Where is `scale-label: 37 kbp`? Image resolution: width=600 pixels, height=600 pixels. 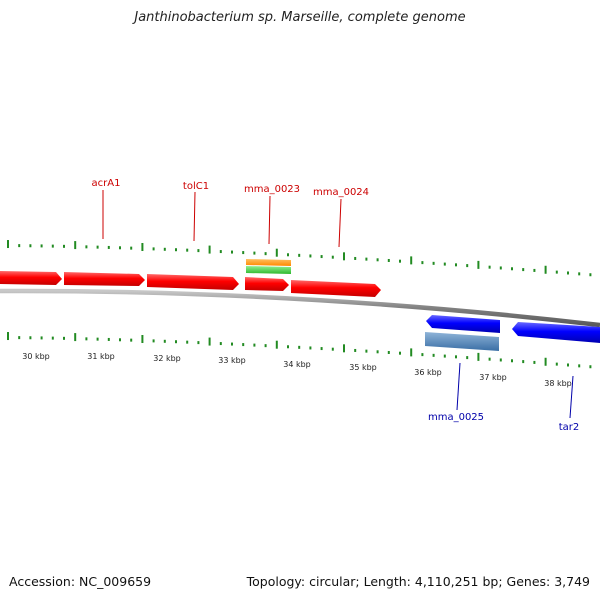 scale-label: 37 kbp is located at coordinates (493, 377).